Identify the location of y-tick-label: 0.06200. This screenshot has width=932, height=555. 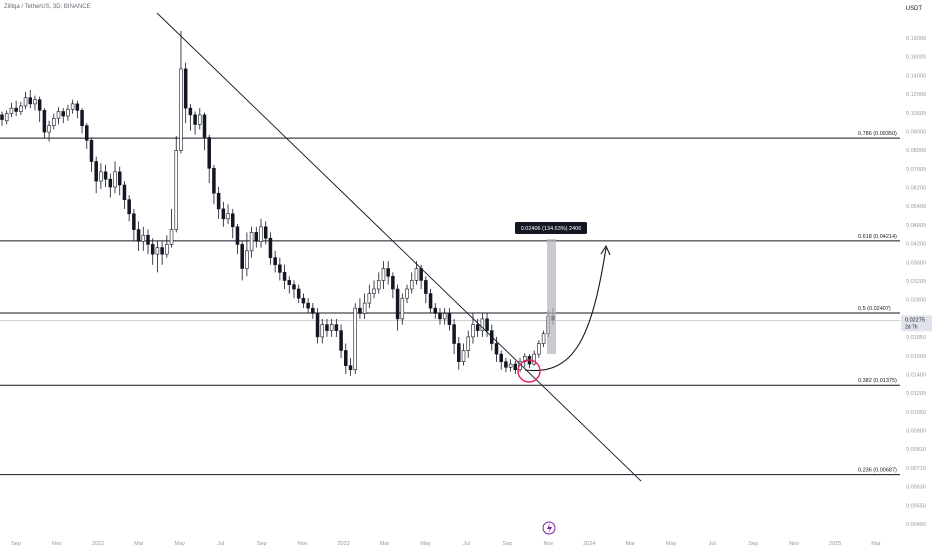
(916, 189).